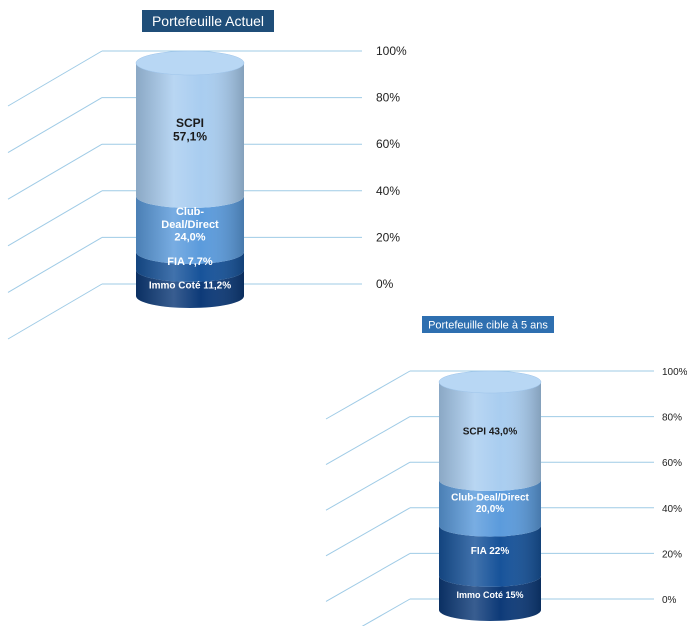 The image size is (687, 626). I want to click on data-label-fia: FIA 7,7%, so click(190, 262).